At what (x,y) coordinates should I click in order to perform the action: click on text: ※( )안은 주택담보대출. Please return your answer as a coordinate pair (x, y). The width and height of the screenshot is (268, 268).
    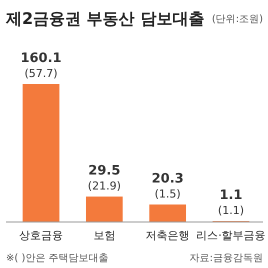
    Looking at the image, I should click on (57, 258).